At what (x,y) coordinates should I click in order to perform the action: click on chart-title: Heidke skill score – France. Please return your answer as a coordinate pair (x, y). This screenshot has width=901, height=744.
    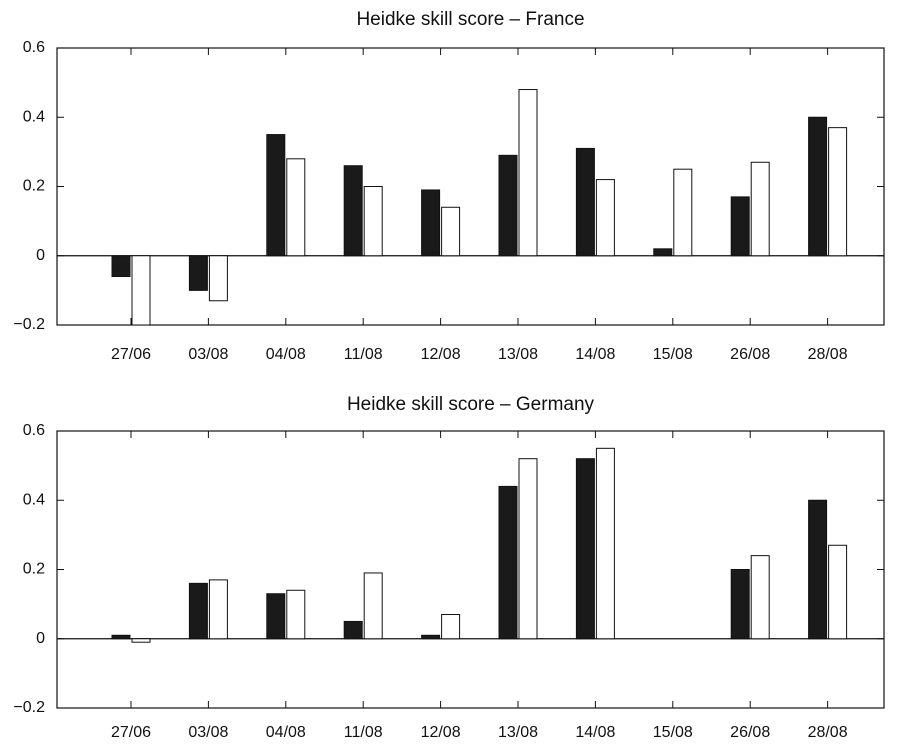
    Looking at the image, I should click on (470, 19).